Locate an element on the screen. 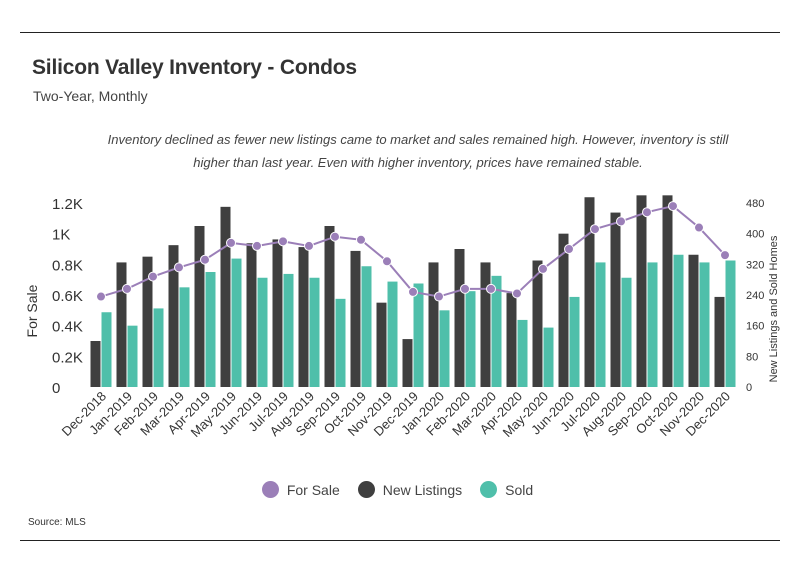  y-right-tick-label: 160 is located at coordinates (755, 327).